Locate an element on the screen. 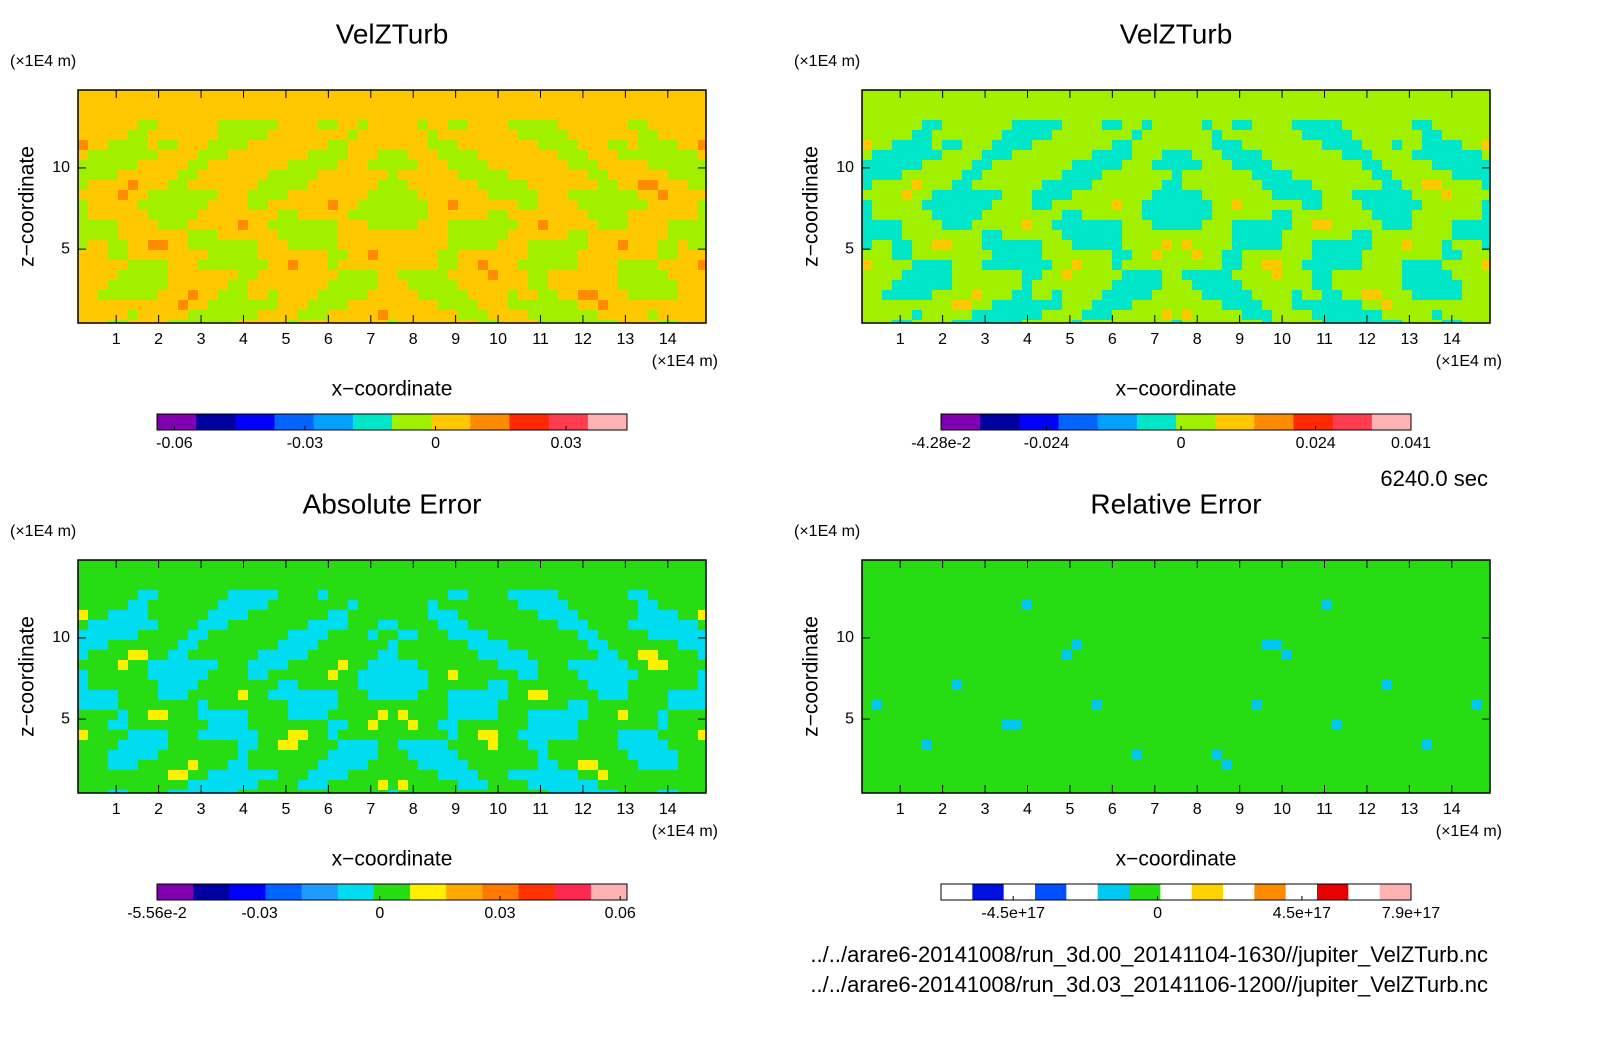 This screenshot has height=1054, width=1604. chart-title: VelZTurb is located at coordinates (1176, 33).